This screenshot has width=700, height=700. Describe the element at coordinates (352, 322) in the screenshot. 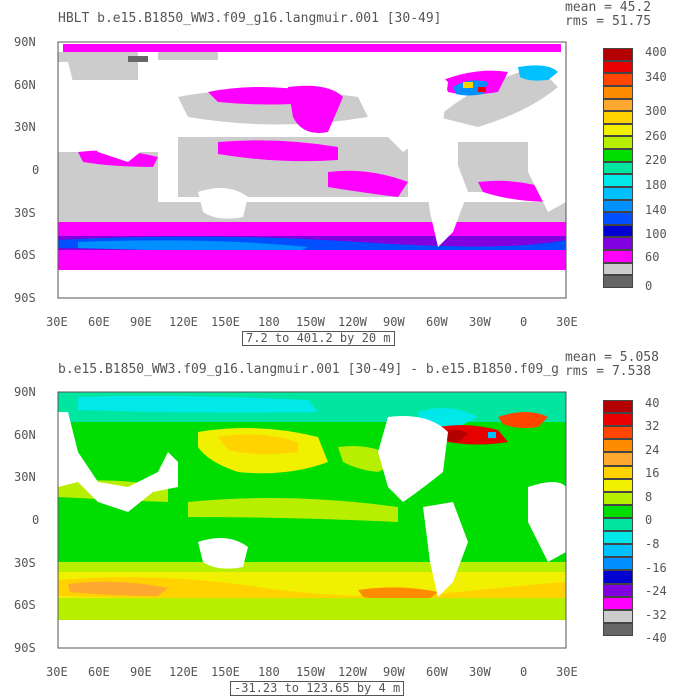

I see `panel-1-lon-label: 120W` at that location.